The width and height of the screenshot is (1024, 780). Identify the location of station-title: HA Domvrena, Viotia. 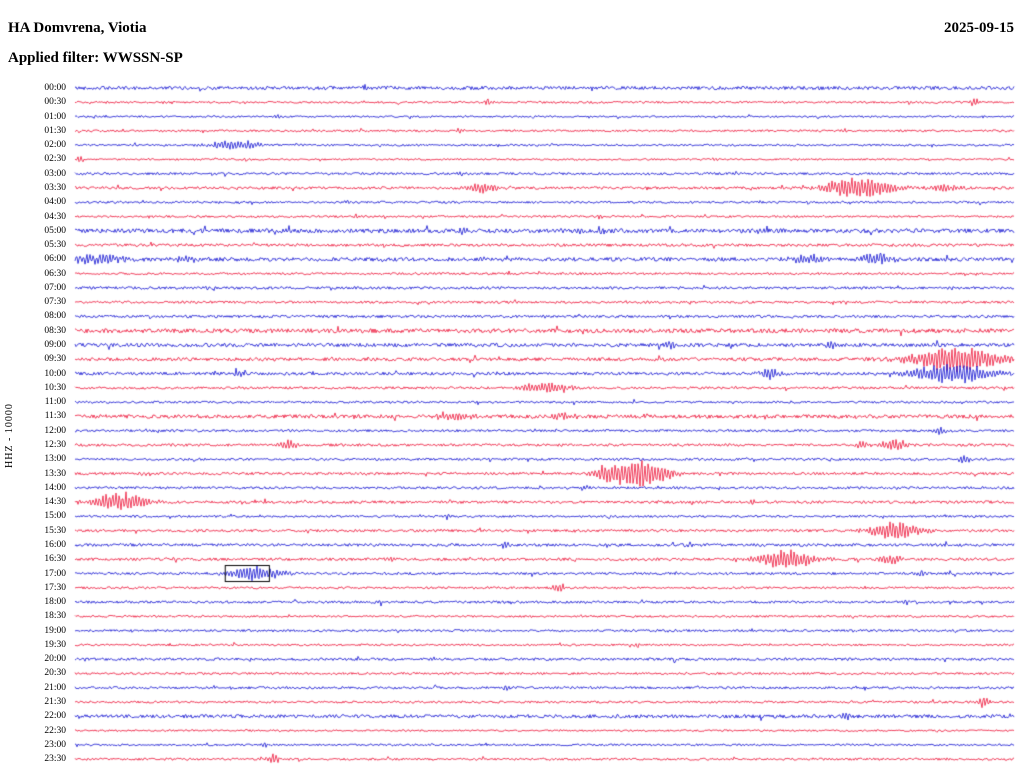
(77, 28).